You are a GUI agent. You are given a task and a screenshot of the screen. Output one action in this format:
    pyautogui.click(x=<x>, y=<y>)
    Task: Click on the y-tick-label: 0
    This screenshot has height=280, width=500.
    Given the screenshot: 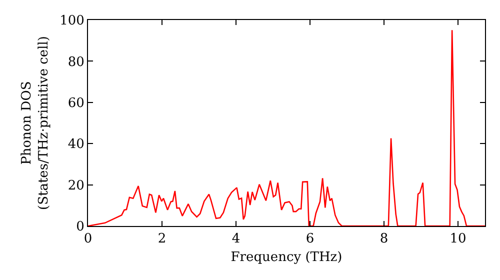 What is the action you would take?
    pyautogui.click(x=80, y=227)
    